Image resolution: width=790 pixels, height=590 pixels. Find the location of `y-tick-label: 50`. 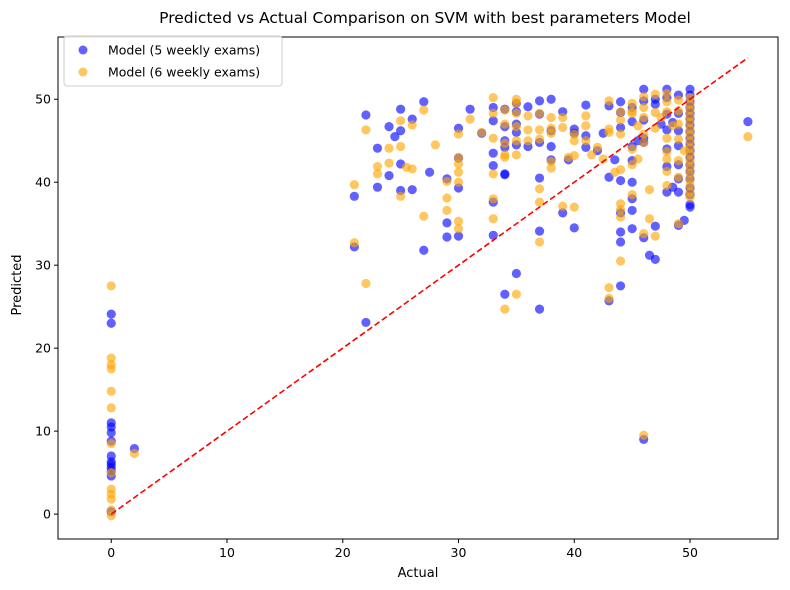

y-tick-label: 50 is located at coordinates (43, 99).